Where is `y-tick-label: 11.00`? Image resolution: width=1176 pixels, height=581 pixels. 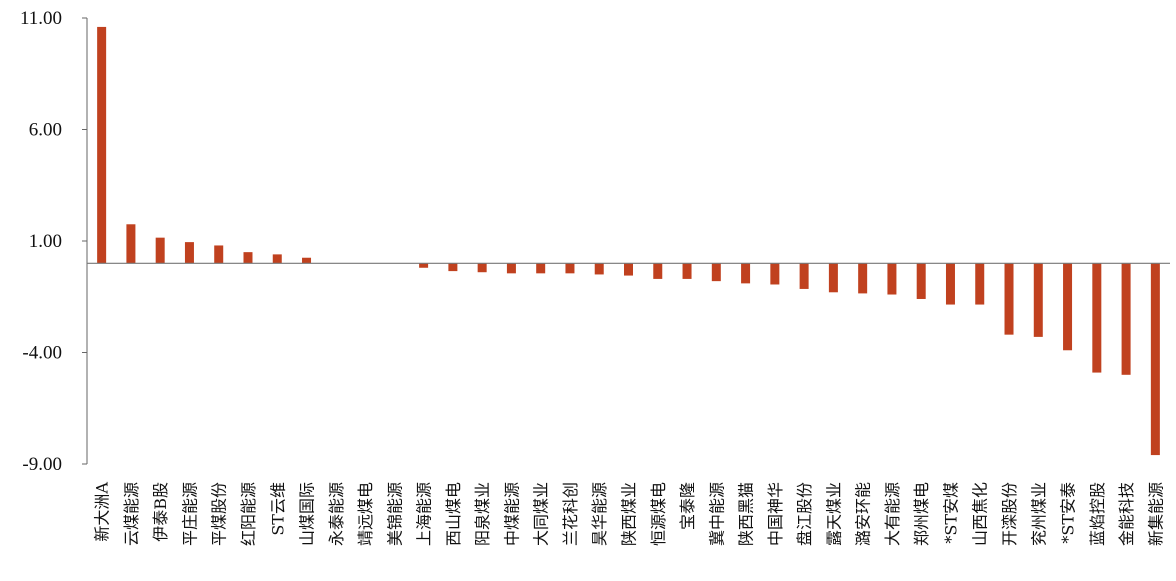
y-tick-label: 11.00 is located at coordinates (41, 18).